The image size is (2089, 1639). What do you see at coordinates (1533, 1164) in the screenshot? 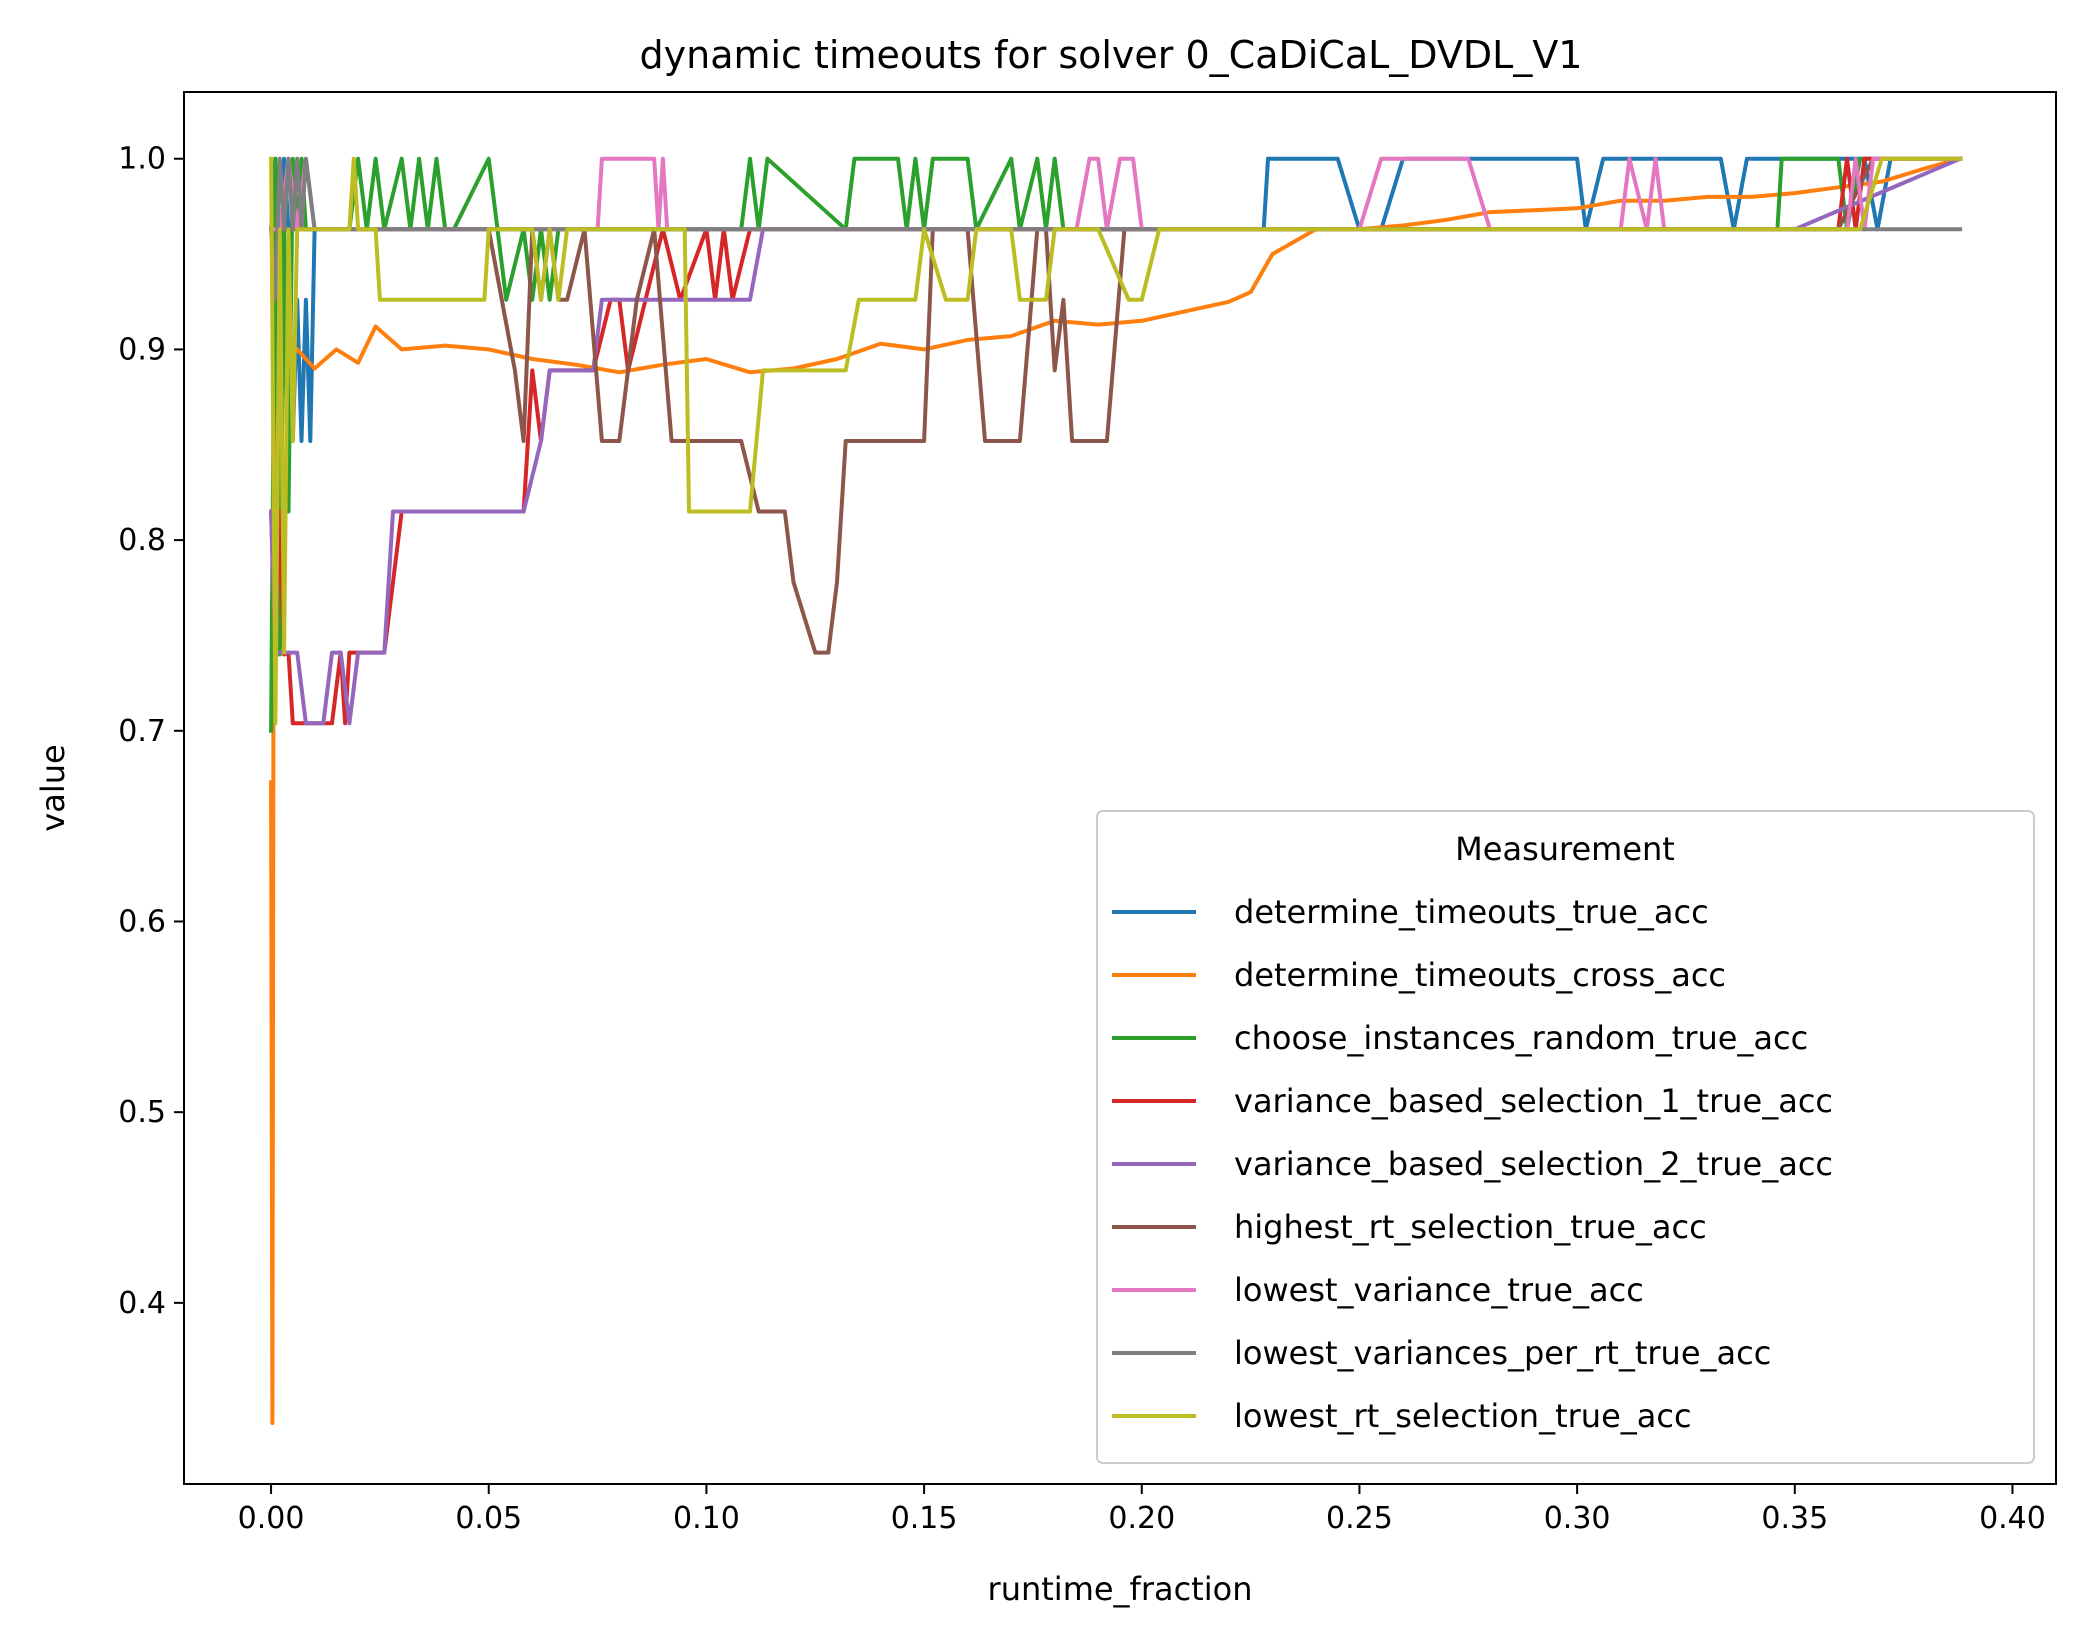
I see `legend-entry-label: variance_based_selection_2_true_acc` at bounding box center [1533, 1164].